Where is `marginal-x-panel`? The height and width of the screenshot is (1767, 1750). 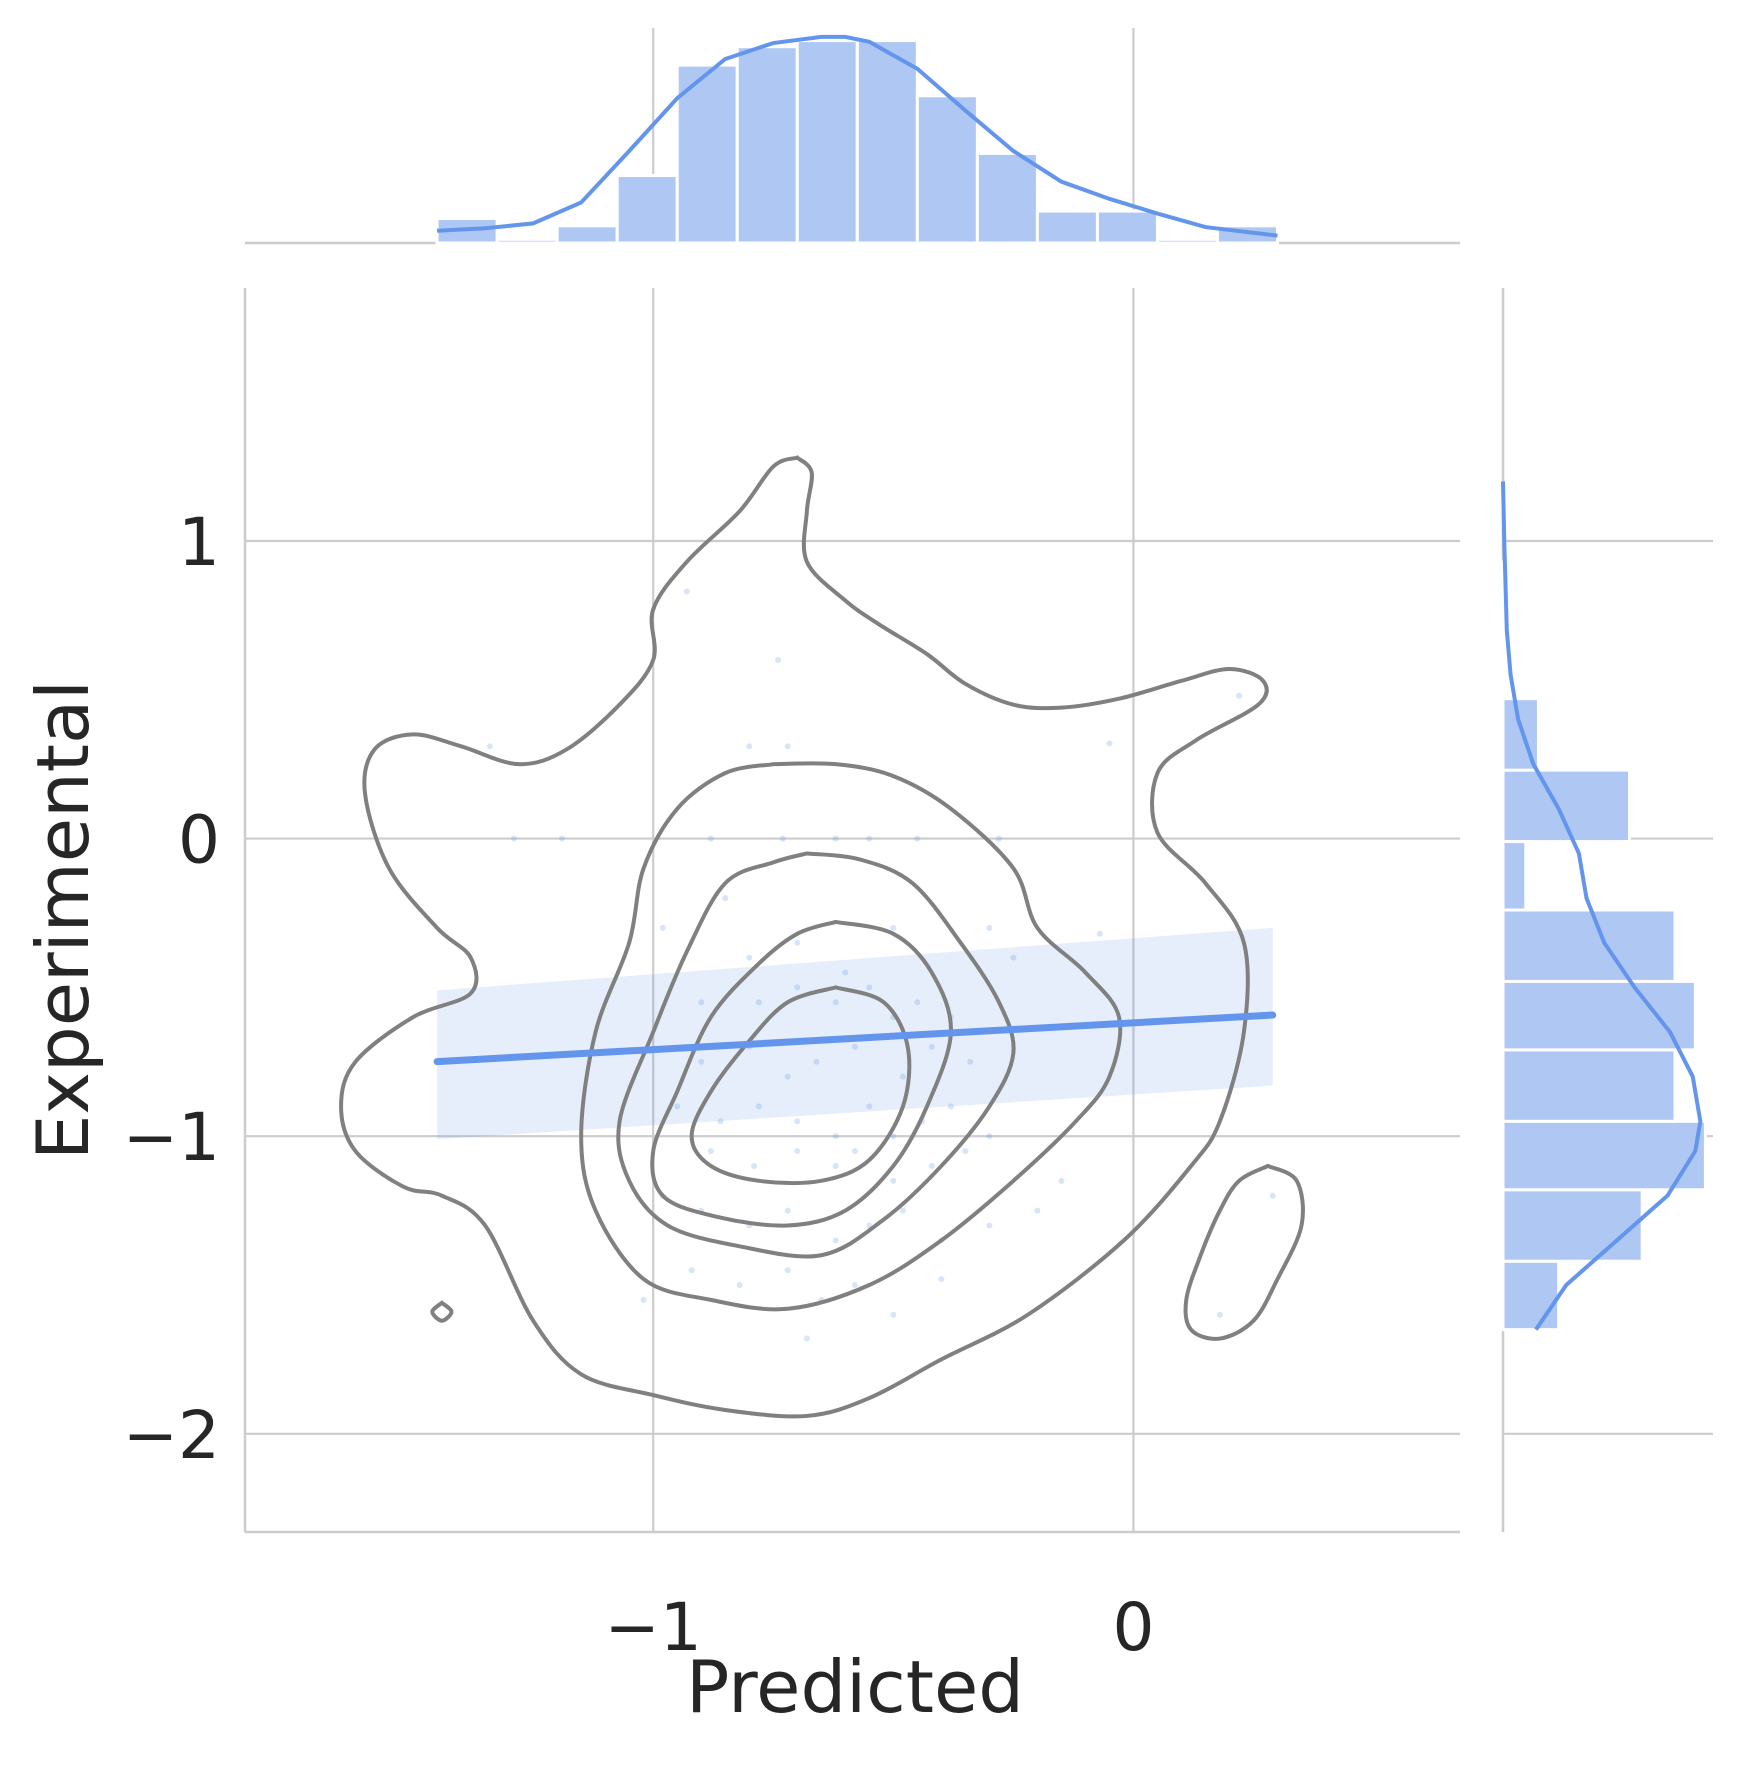 marginal-x-panel is located at coordinates (852, 136).